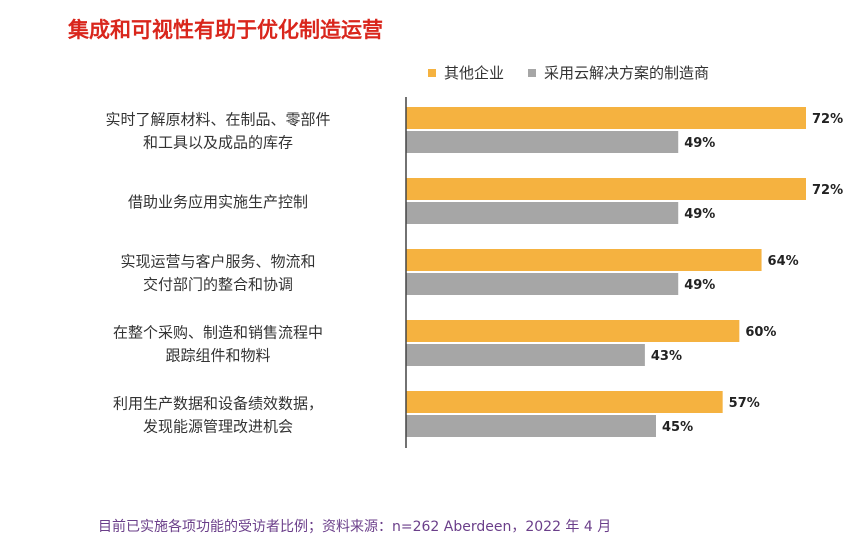 This screenshot has height=549, width=862. What do you see at coordinates (474, 73) in the screenshot?
I see `legend-label-other: 其他企业` at bounding box center [474, 73].